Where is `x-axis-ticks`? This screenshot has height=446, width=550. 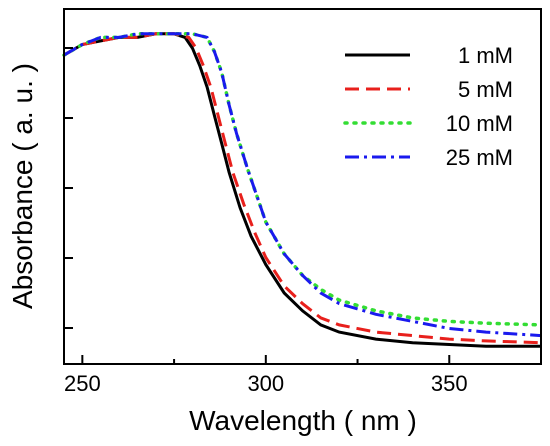
x-axis-ticks is located at coordinates (311, 359).